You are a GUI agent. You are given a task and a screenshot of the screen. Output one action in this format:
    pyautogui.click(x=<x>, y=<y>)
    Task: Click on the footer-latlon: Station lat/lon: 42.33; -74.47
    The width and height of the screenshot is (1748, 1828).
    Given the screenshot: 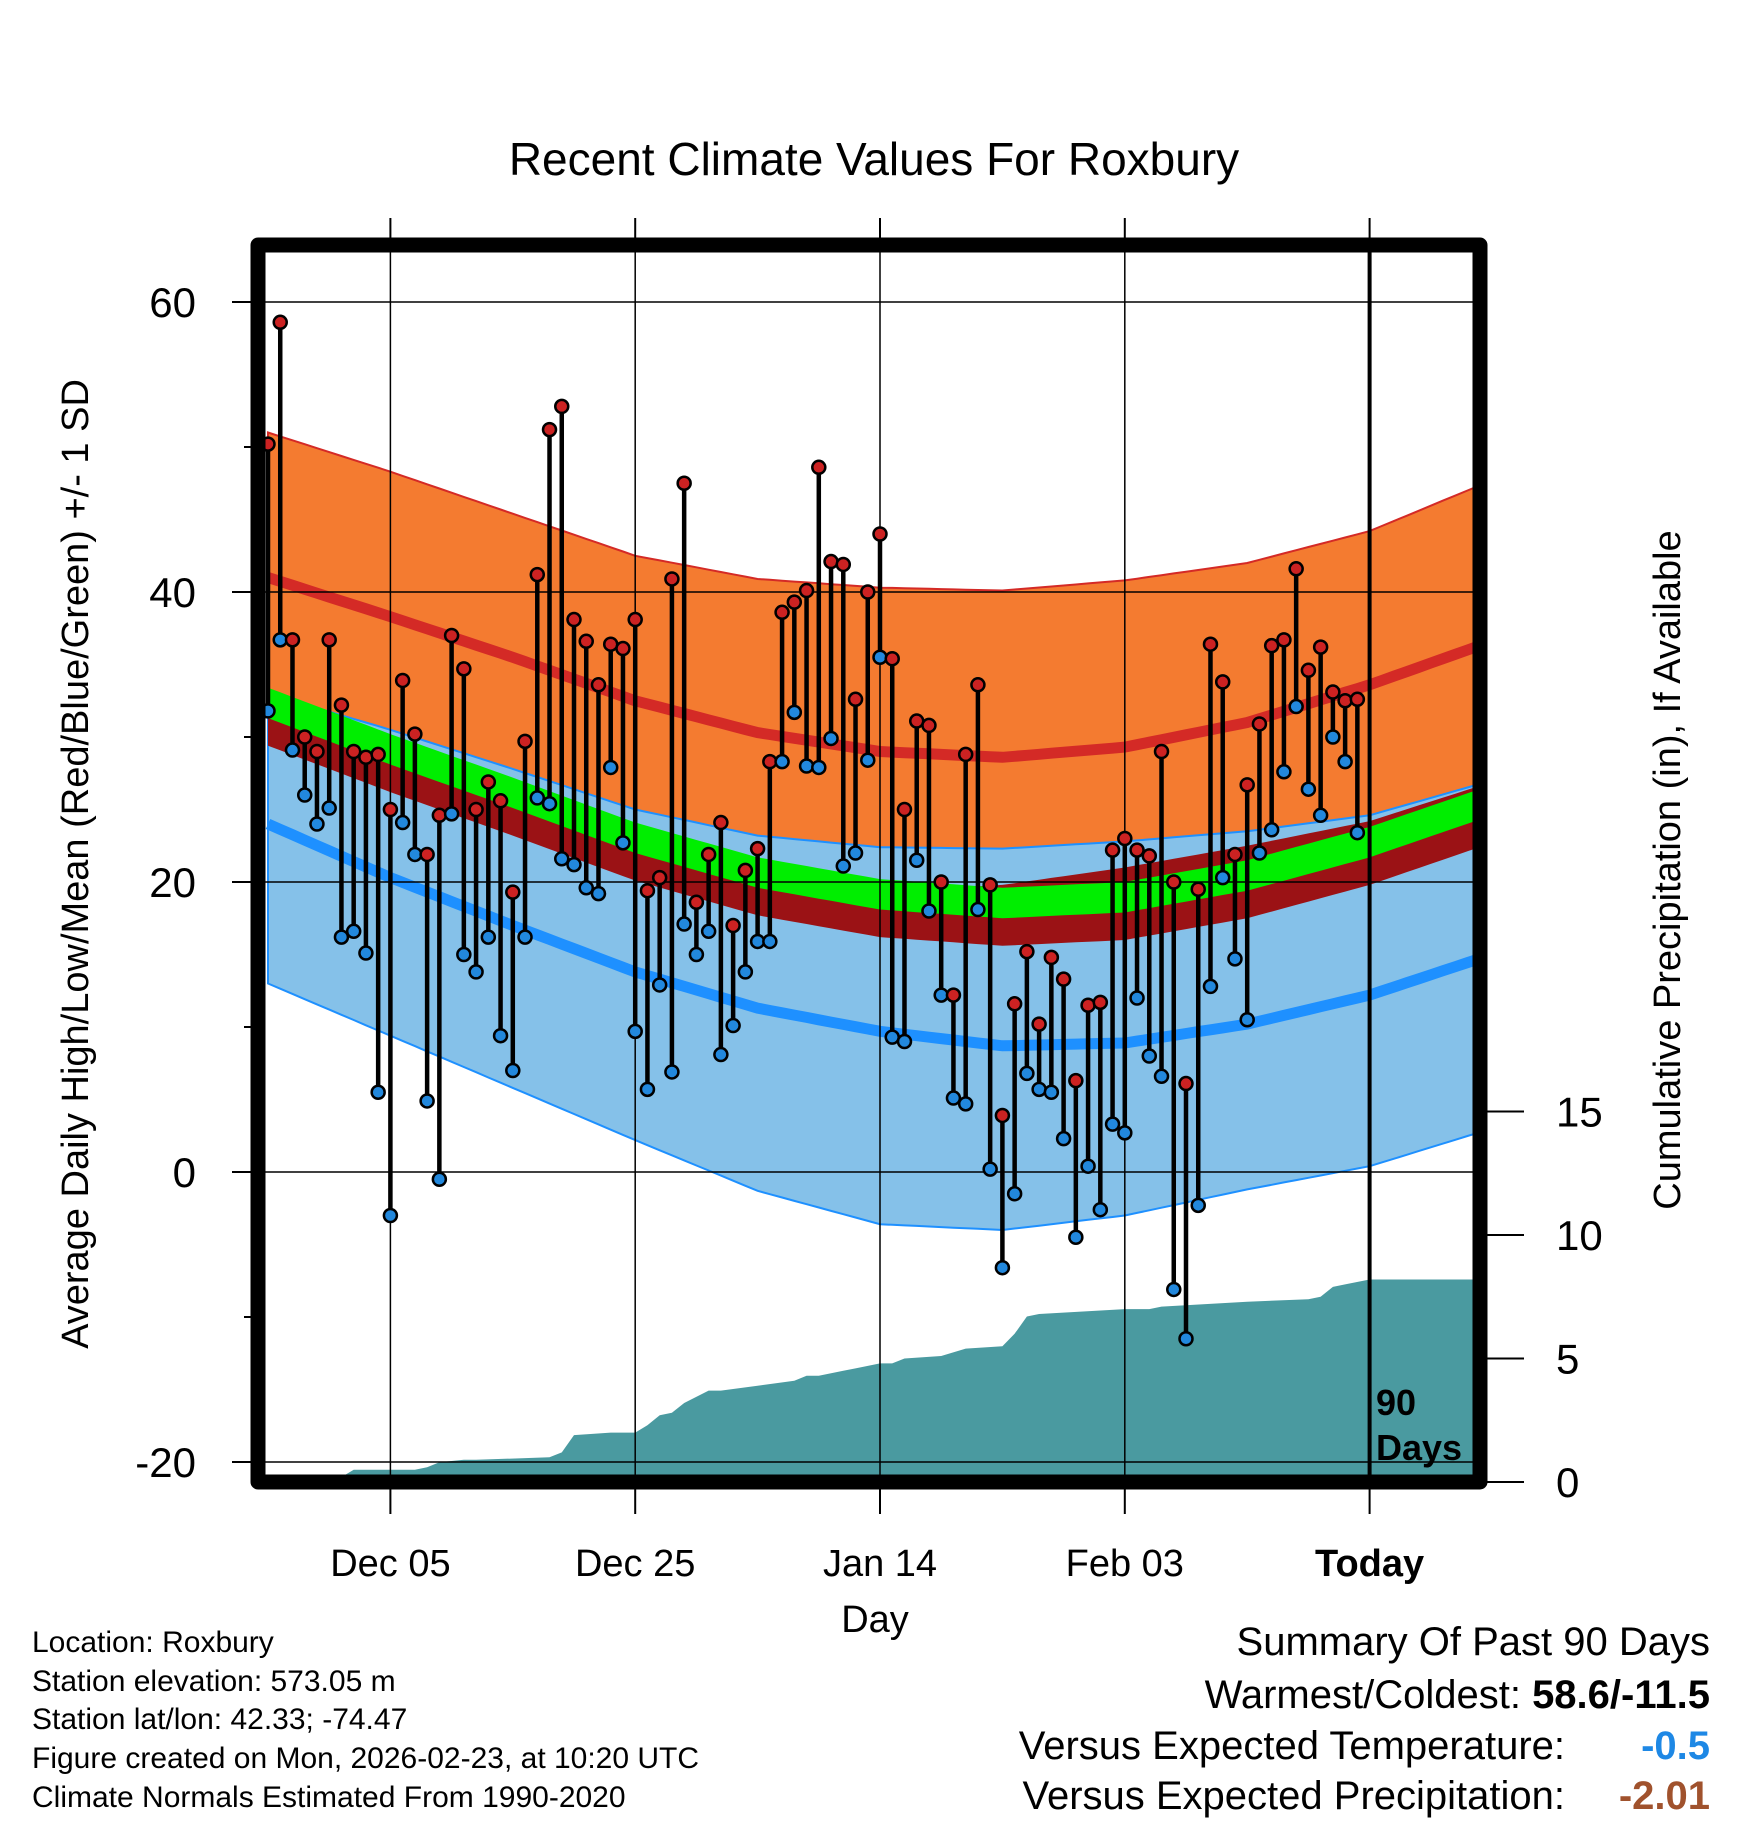 What is the action you would take?
    pyautogui.click(x=220, y=1719)
    